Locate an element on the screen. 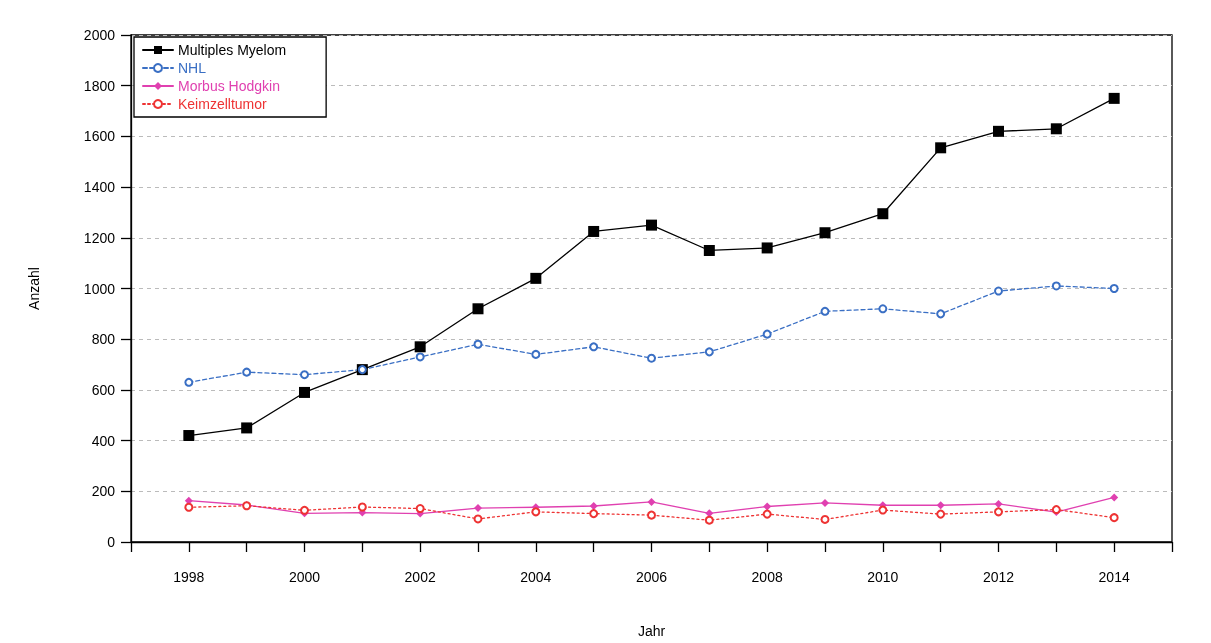 The image size is (1211, 643). legend-label: Morbus Hodgkin is located at coordinates (229, 86).